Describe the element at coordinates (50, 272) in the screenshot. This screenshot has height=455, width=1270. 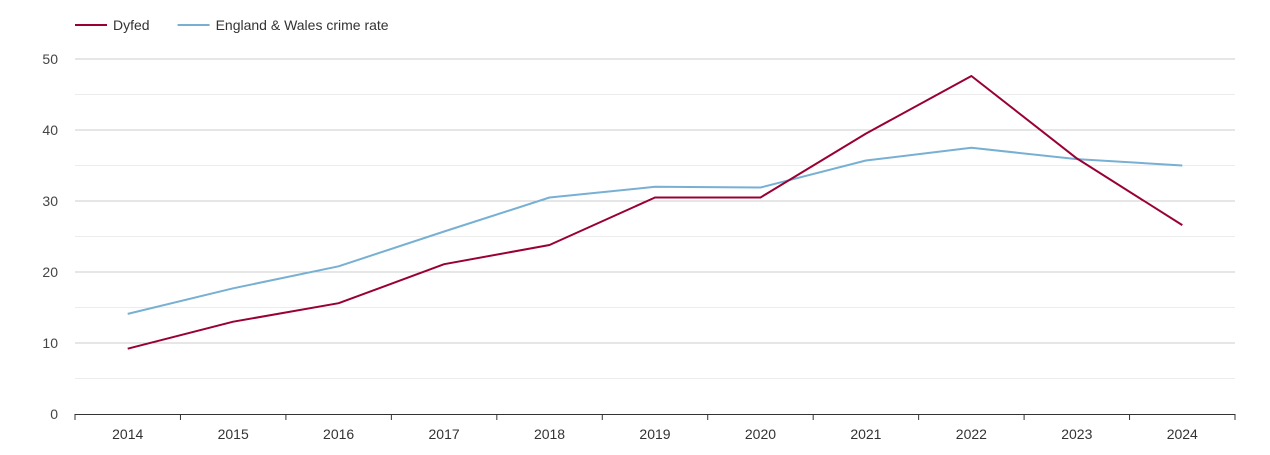
I see `y-tick-label: 20` at that location.